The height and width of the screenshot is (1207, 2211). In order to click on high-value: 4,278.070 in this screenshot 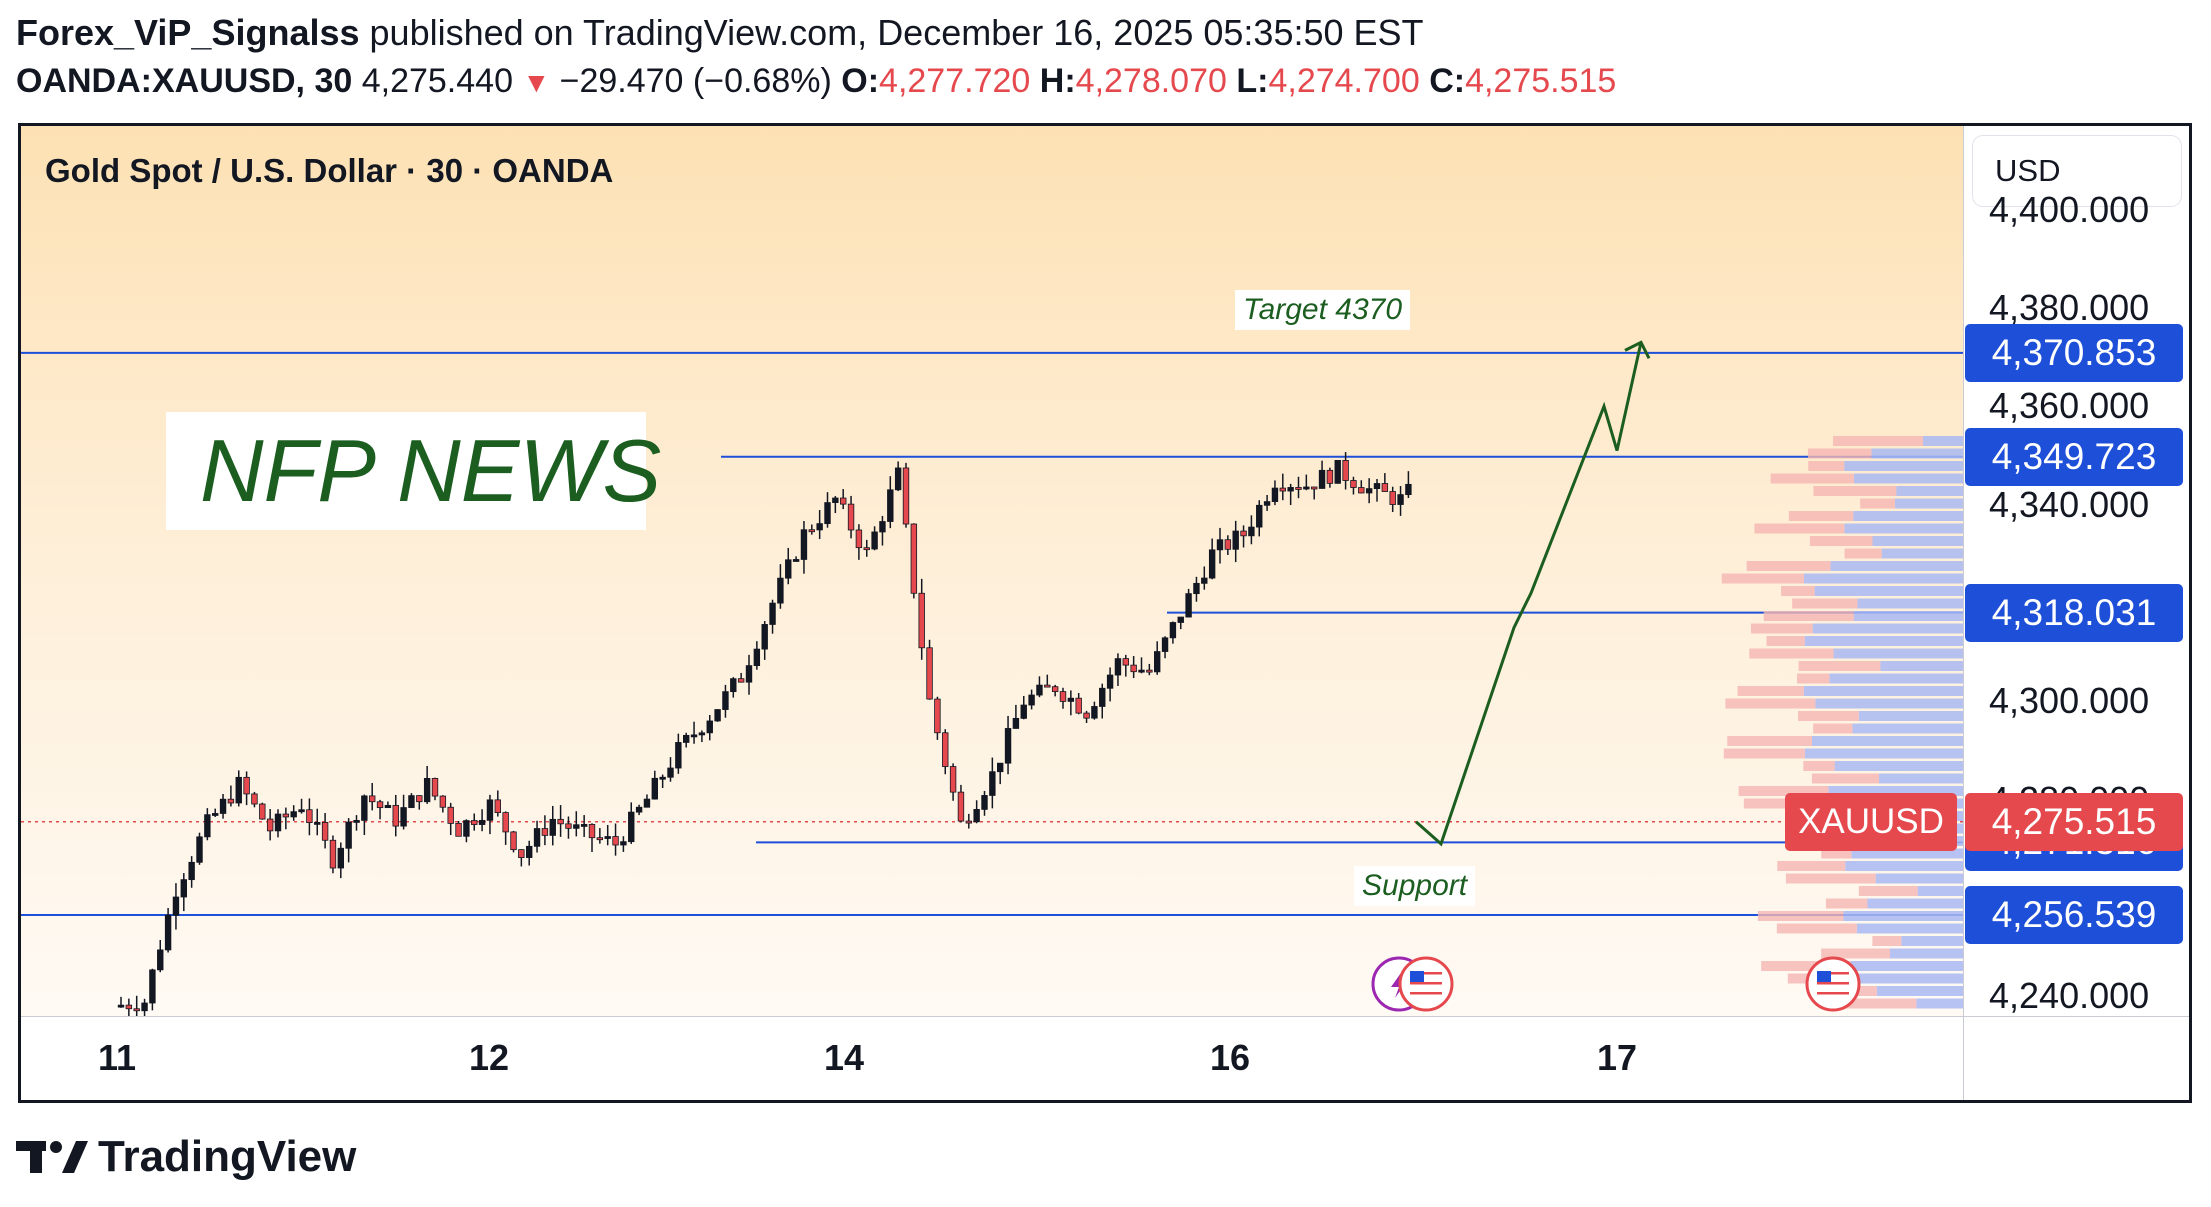, I will do `click(1151, 81)`.